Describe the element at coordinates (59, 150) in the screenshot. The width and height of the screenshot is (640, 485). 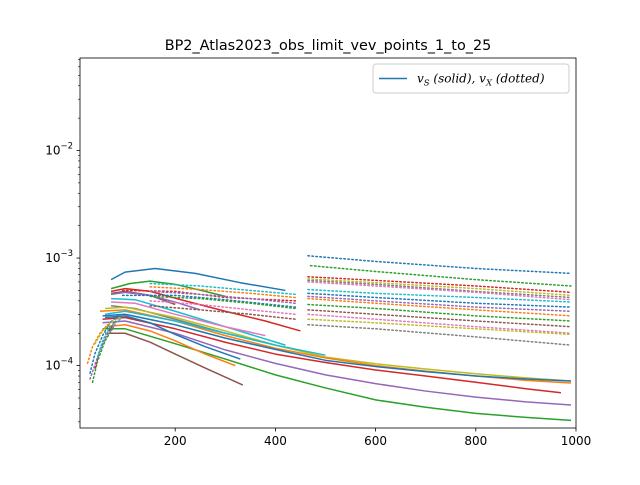
I see `y-tick-label-2: 10⁻²` at that location.